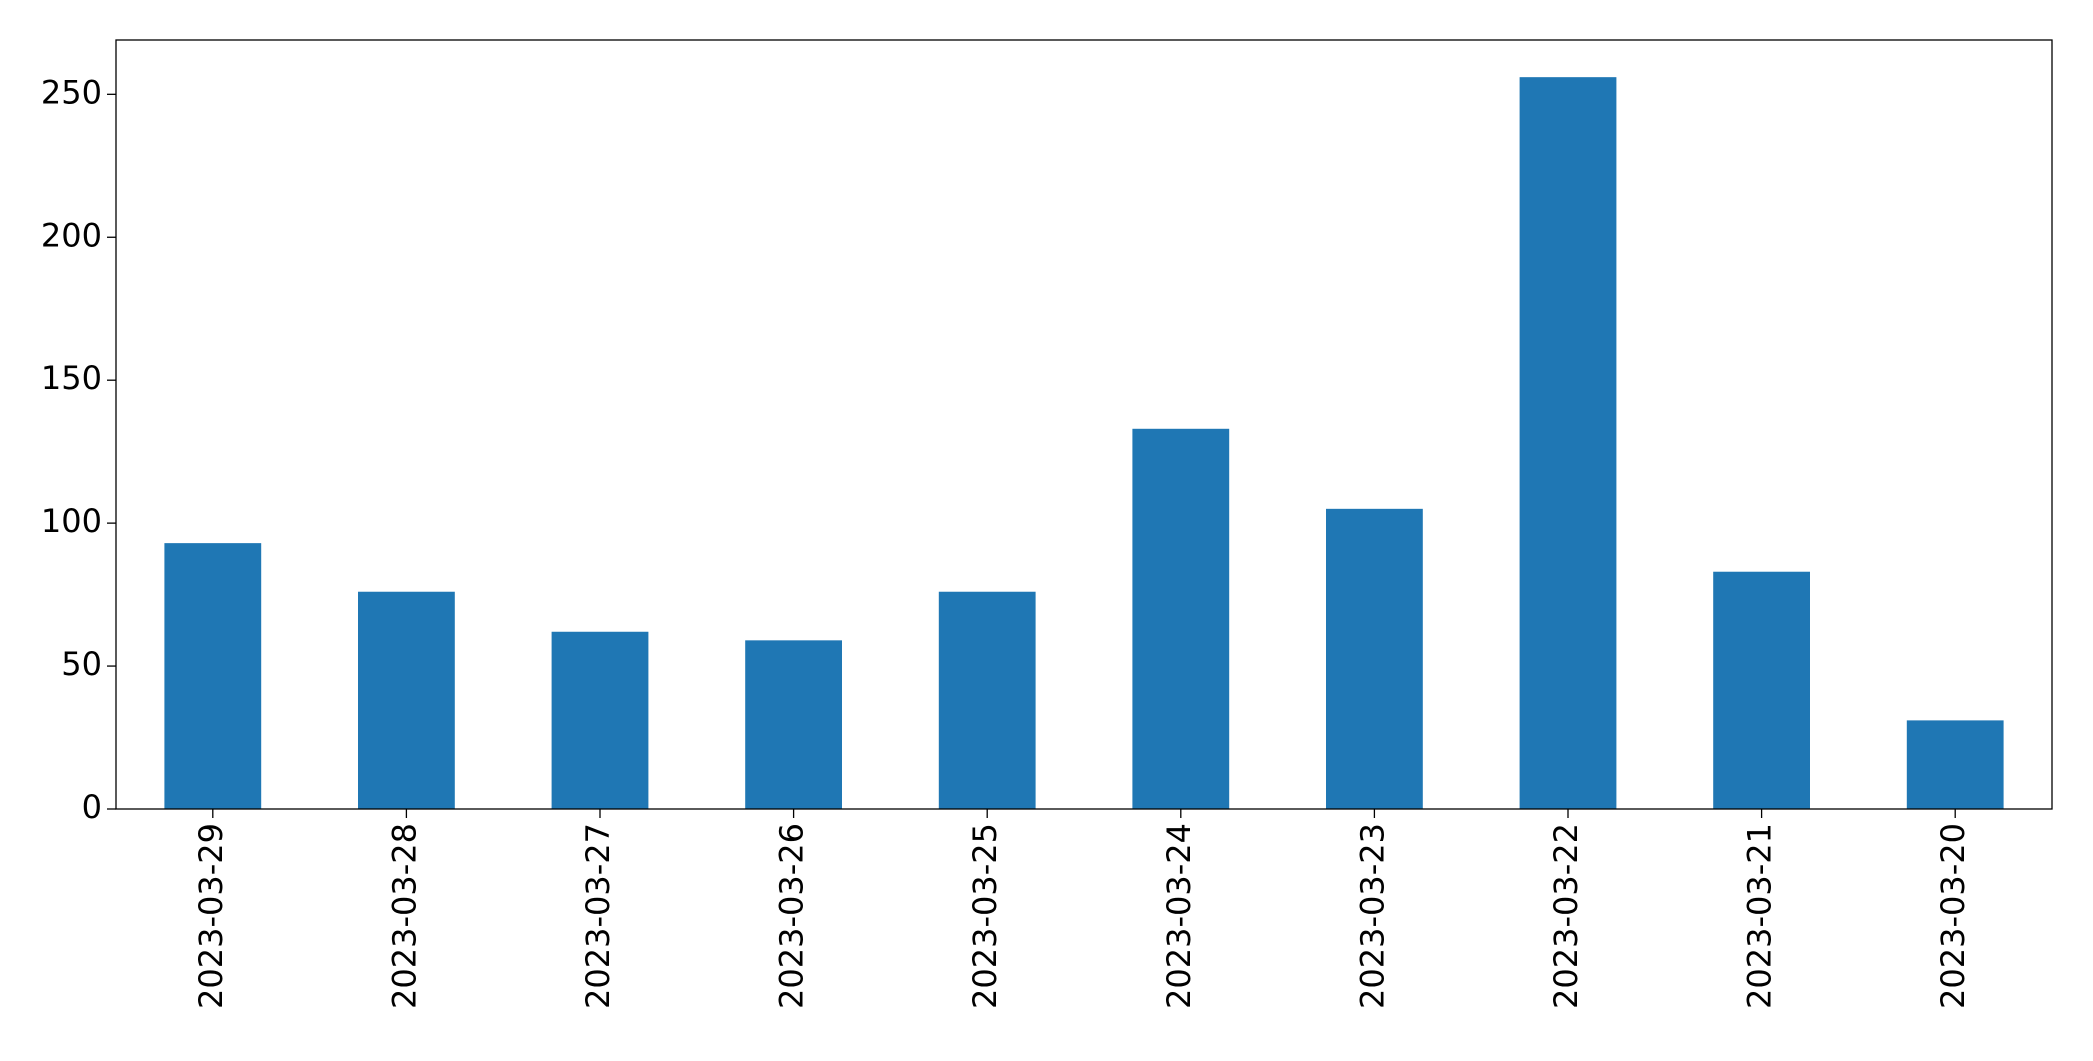 Image resolution: width=2093 pixels, height=1061 pixels. I want to click on x-tick-label: 2023-03-26, so click(792, 916).